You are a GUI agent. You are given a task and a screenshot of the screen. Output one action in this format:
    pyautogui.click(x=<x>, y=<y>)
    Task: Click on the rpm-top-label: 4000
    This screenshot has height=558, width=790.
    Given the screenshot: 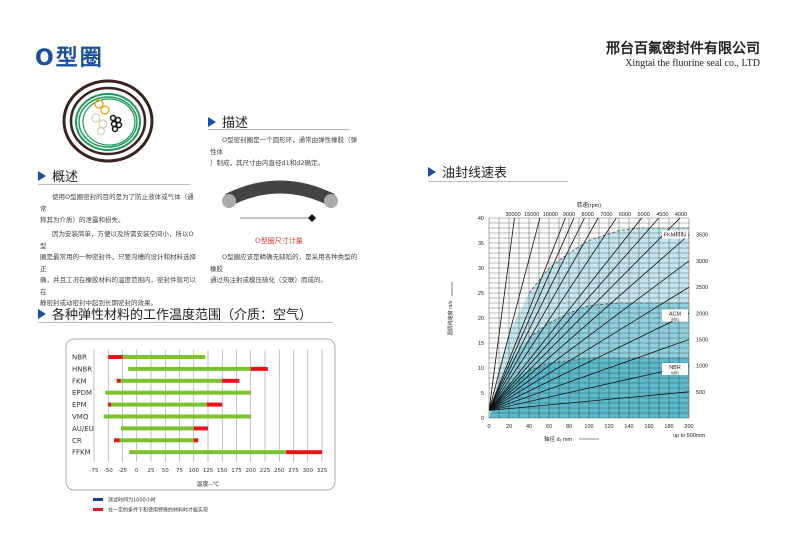 What is the action you would take?
    pyautogui.click(x=681, y=215)
    